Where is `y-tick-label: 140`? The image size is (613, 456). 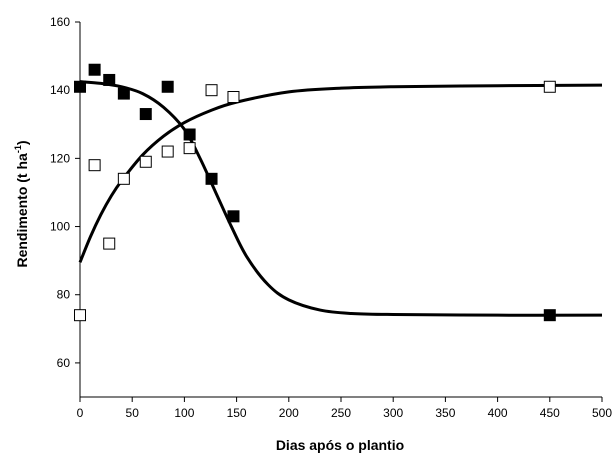
y-tick-label: 140 is located at coordinates (60, 90).